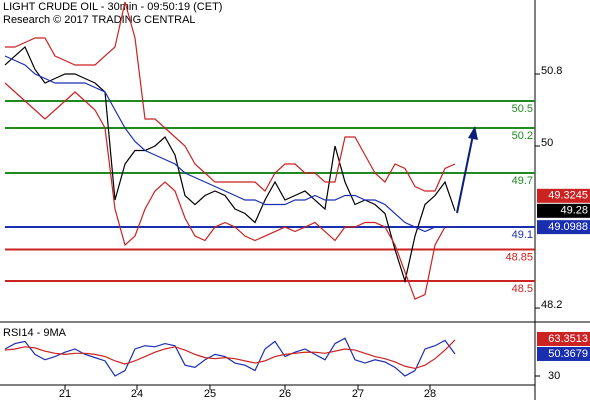 Image resolution: width=590 pixels, height=400 pixels. I want to click on x-tick-label: 26, so click(285, 394).